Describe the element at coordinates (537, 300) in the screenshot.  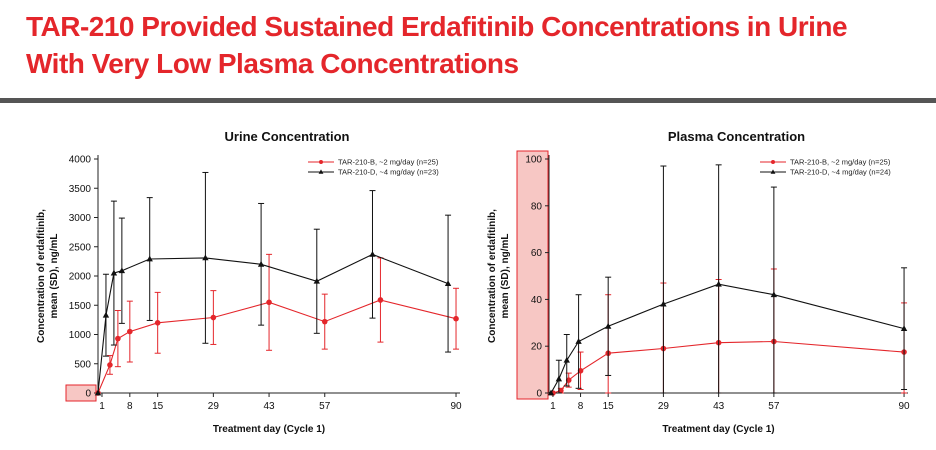
I see `y-tick-label: 40` at that location.